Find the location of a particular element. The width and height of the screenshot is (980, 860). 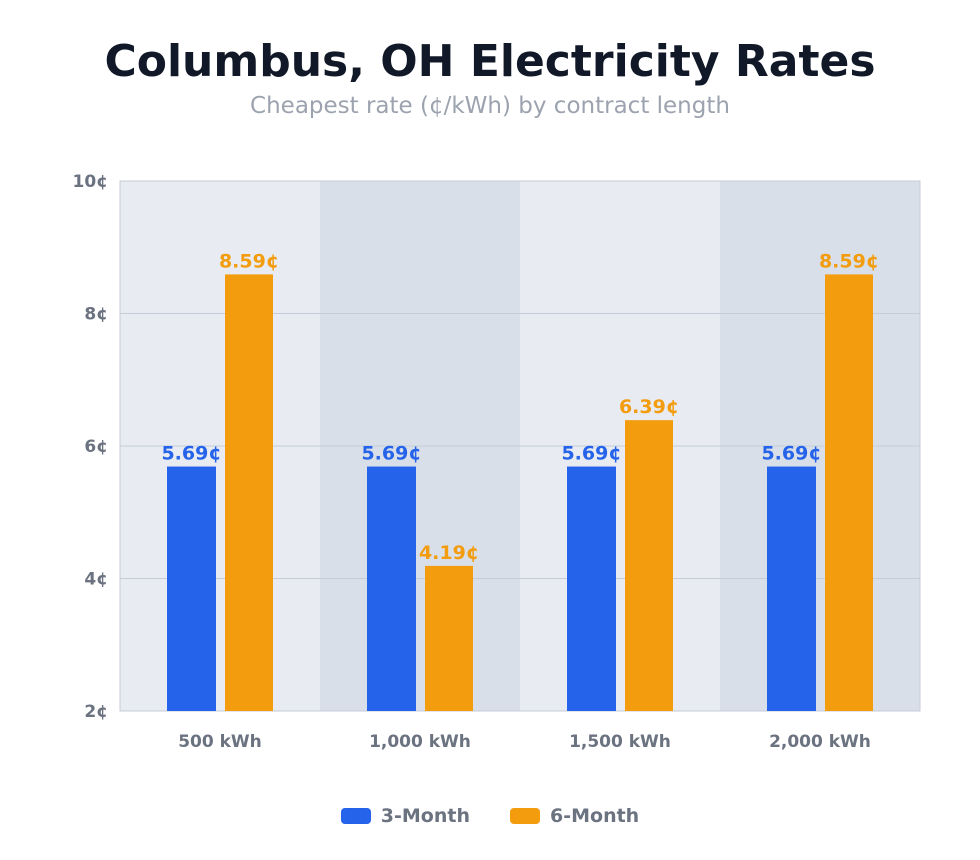

y-tick-label: 6¢ is located at coordinates (96, 447).